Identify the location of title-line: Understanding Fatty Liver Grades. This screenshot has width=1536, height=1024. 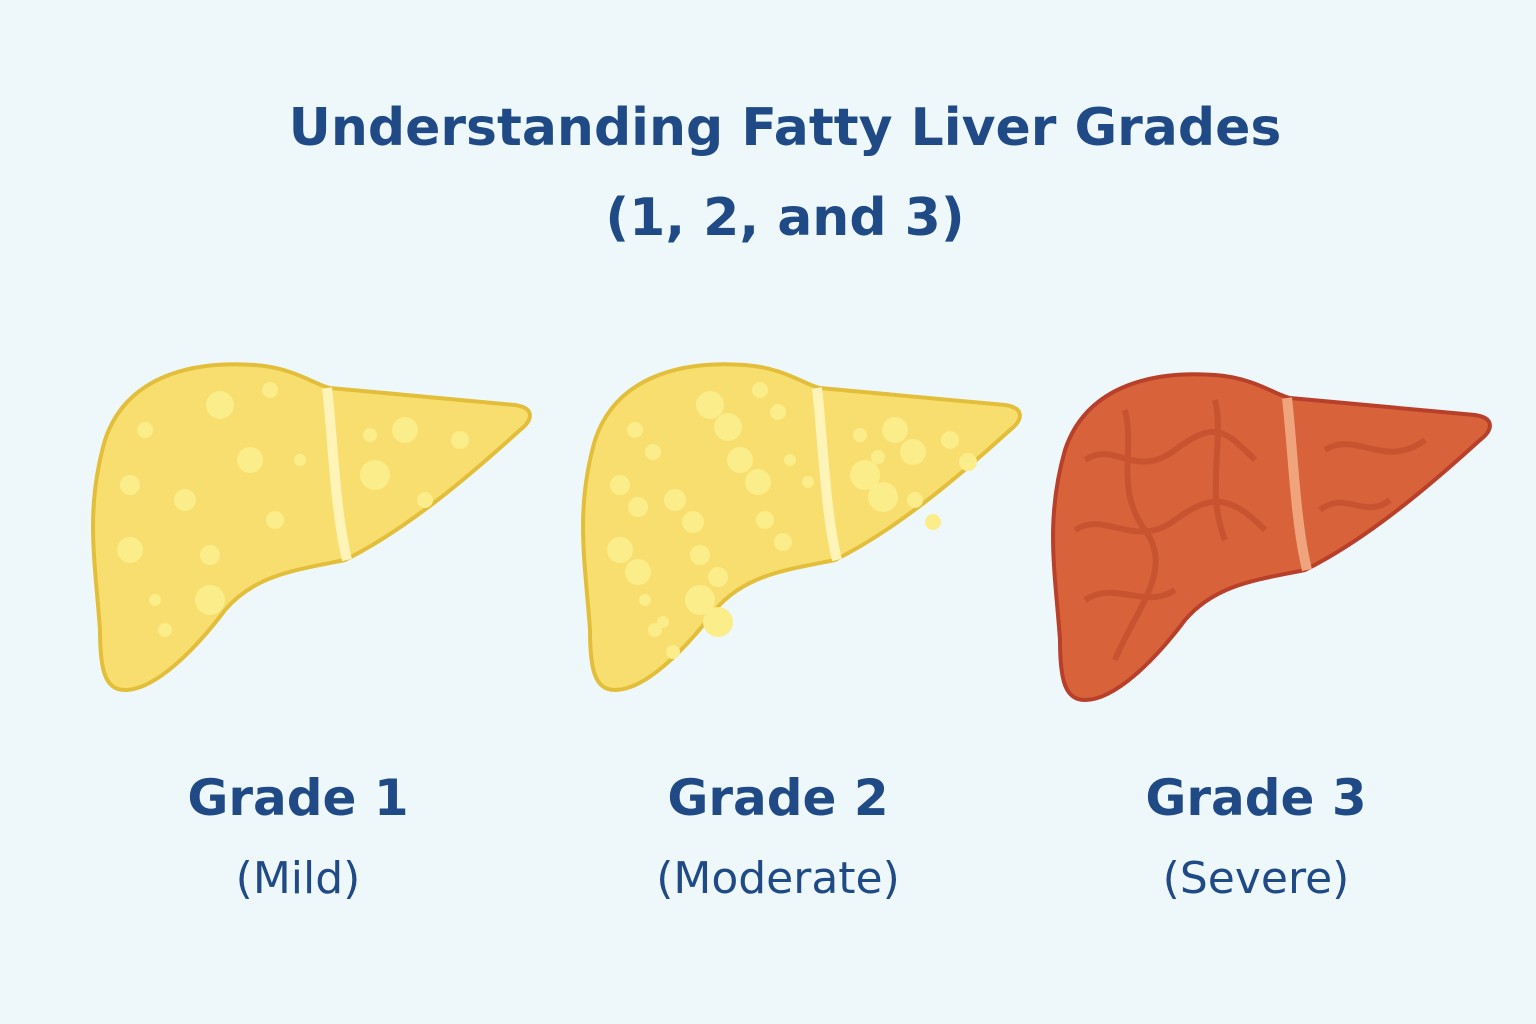
(785, 128).